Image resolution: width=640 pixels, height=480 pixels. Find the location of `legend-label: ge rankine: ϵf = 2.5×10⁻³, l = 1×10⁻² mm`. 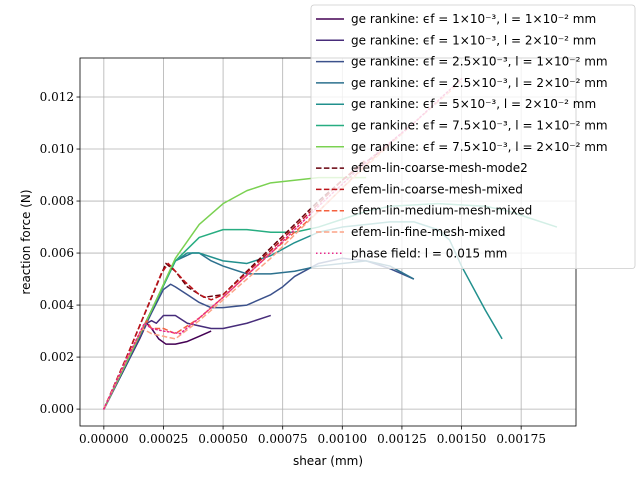

legend-label: ge rankine: ϵf = 2.5×10⁻³, l = 1×10⁻² mm is located at coordinates (479, 62).